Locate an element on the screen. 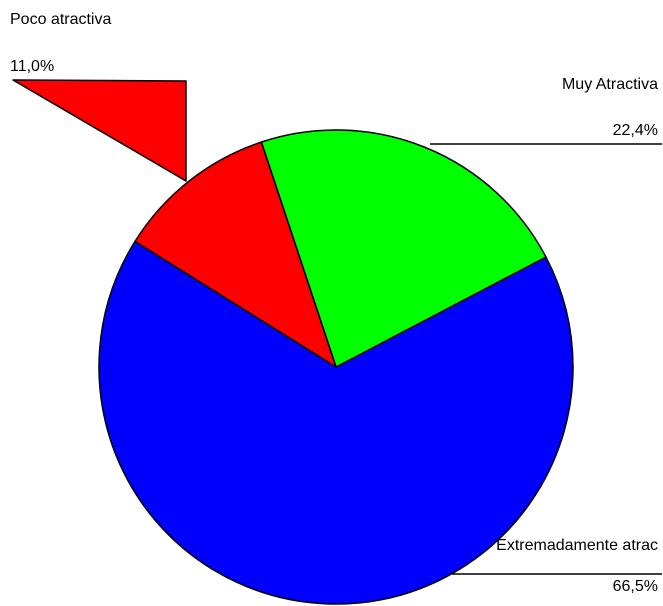 The image size is (663, 606). slice-value-extremadamente-atrac: 66,5% is located at coordinates (635, 586).